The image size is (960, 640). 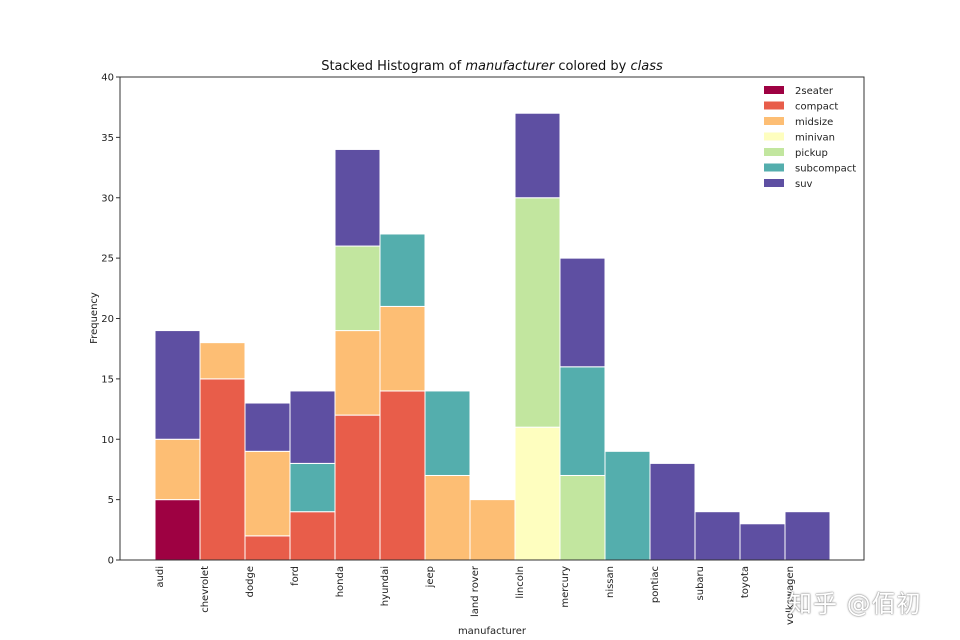 I want to click on y-tick-label: 0, so click(x=111, y=561).